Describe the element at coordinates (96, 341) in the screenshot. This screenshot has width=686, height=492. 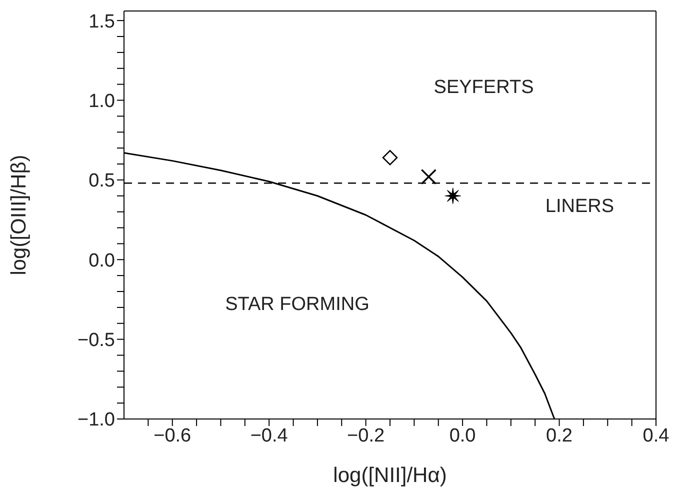
I see `y-tick-label: −0.5` at that location.